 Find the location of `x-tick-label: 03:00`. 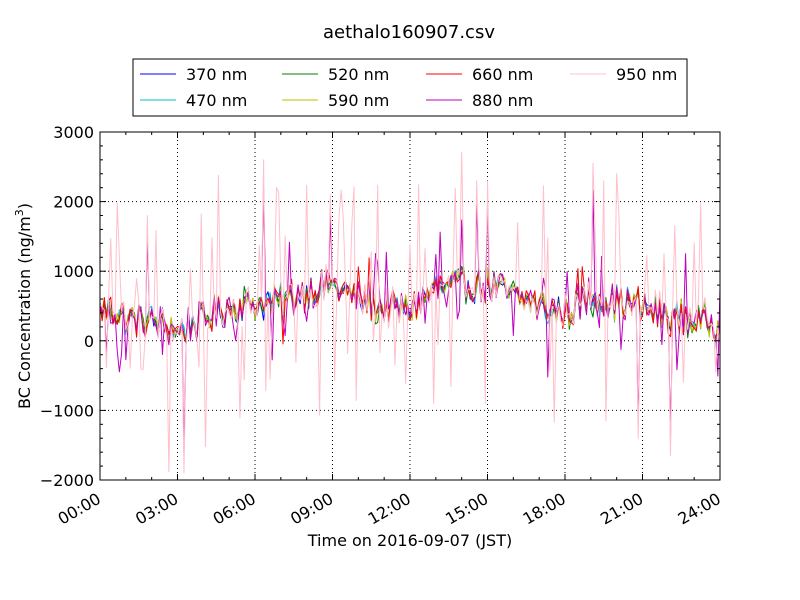

x-tick-label: 03:00 is located at coordinates (156, 509).